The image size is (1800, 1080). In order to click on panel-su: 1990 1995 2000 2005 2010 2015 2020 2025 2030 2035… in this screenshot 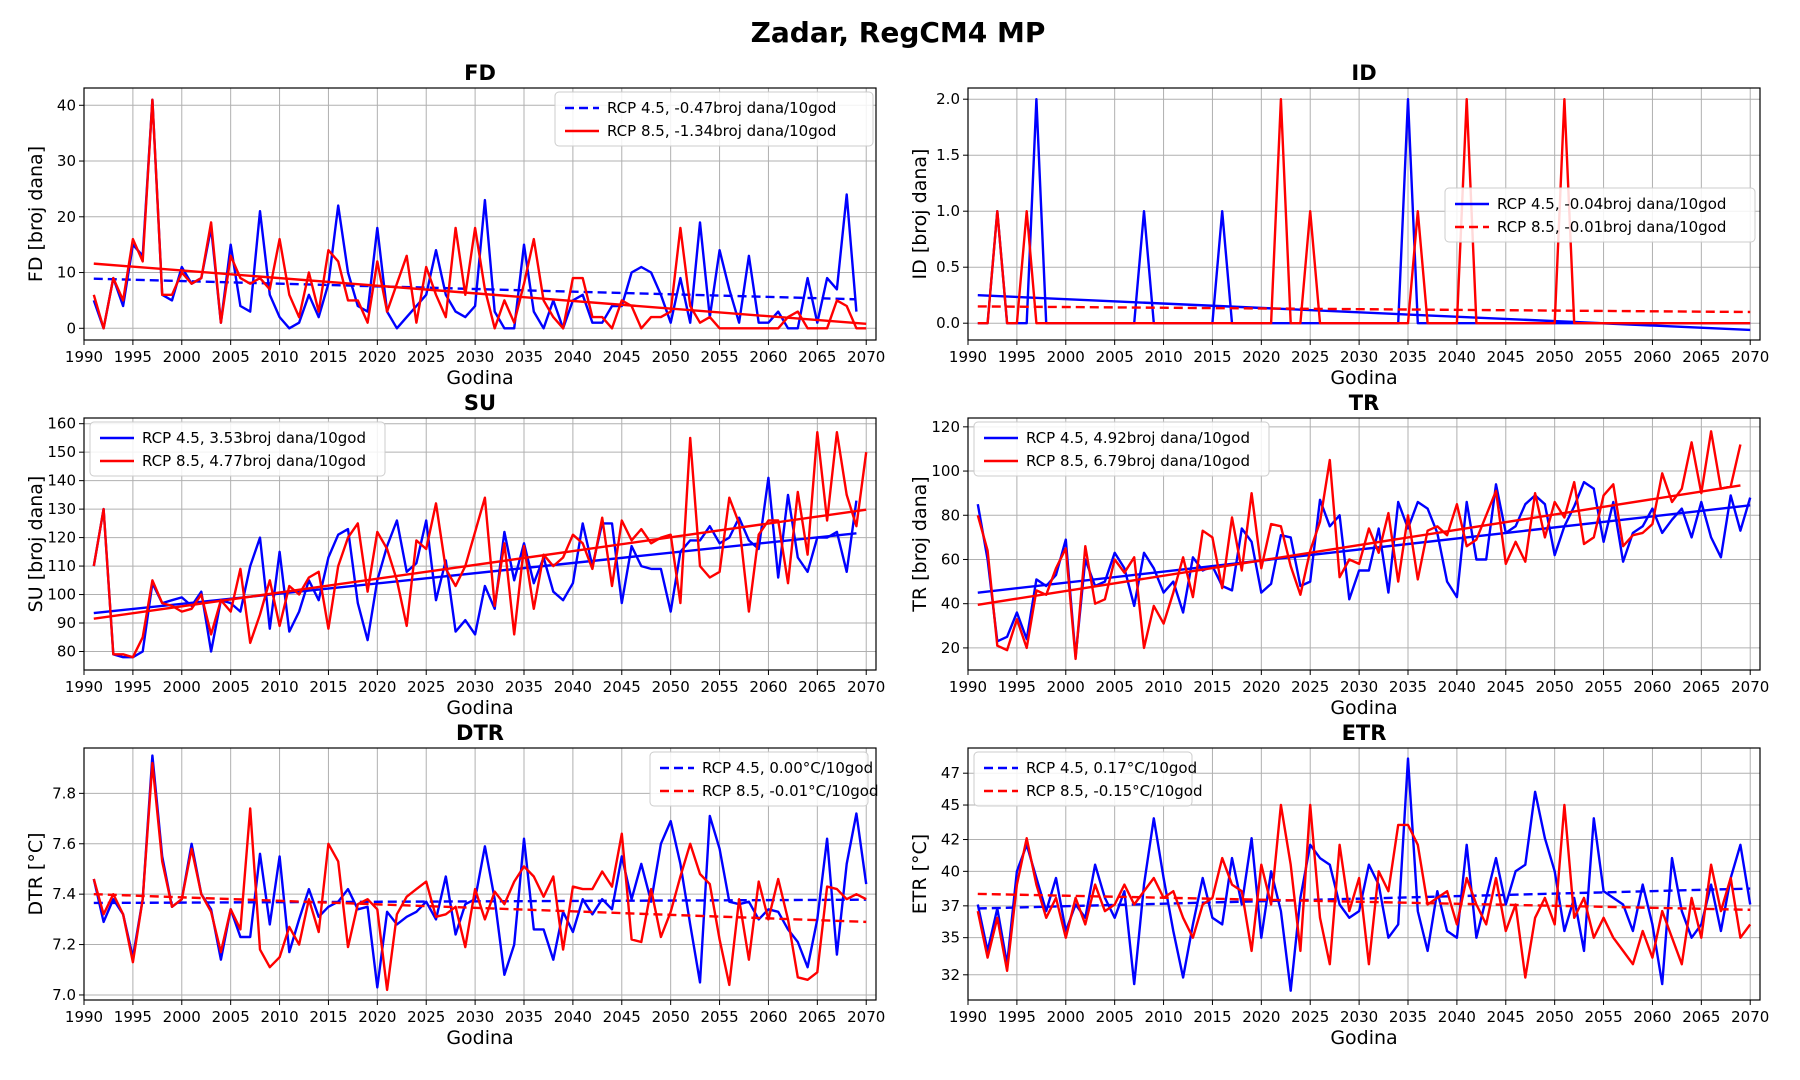, I will do `click(455, 555)`.